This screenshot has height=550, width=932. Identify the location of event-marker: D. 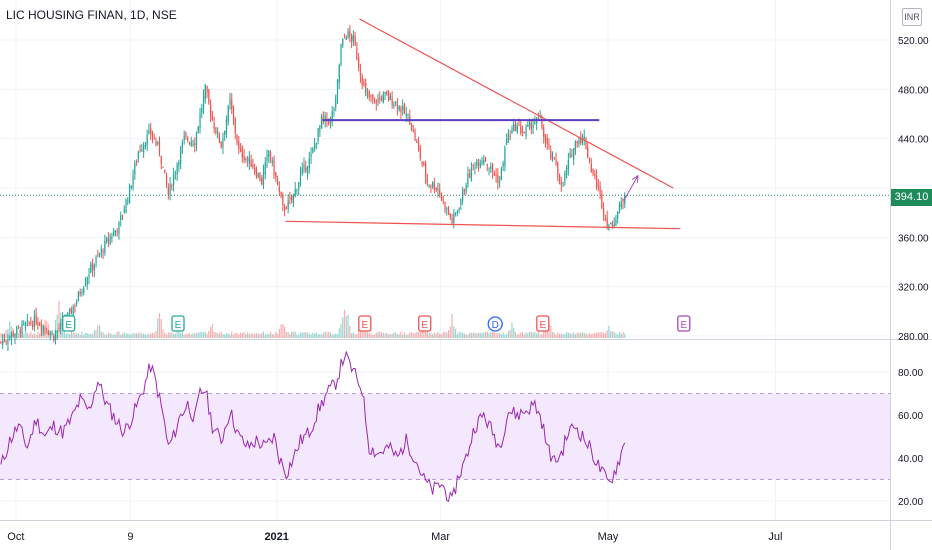
(495, 324).